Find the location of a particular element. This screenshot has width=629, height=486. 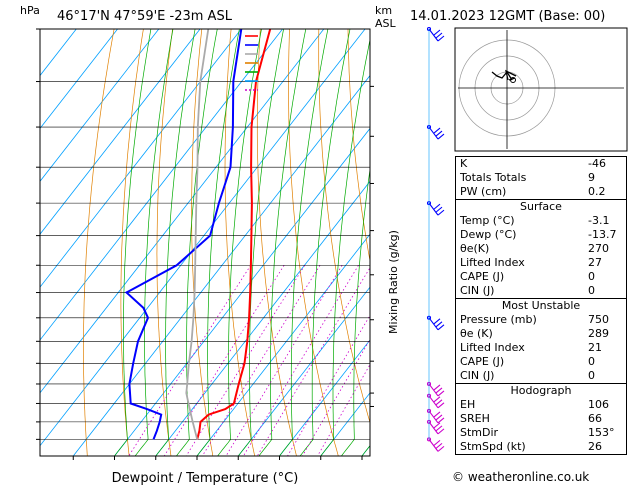

table-row: Dewp (°C) -13.7 is located at coordinates (541, 235).